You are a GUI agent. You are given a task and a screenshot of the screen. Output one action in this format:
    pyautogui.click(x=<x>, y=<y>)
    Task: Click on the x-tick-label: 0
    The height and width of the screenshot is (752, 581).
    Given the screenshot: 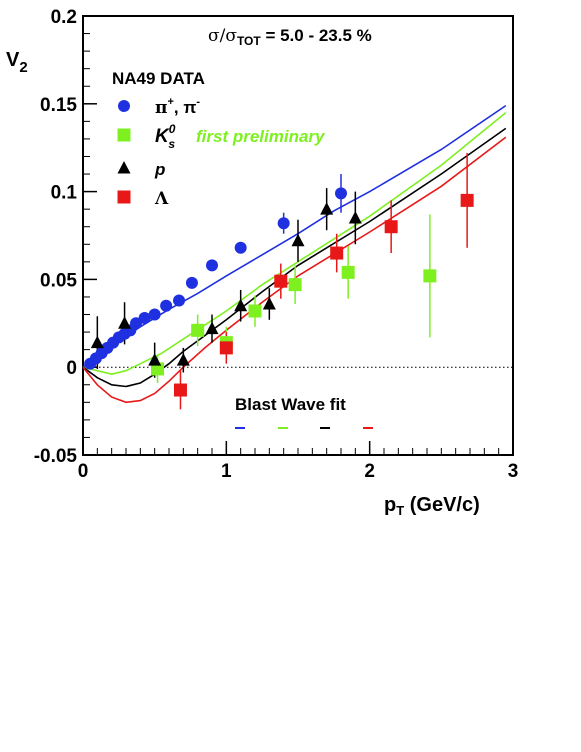 What is the action you would take?
    pyautogui.click(x=83, y=471)
    